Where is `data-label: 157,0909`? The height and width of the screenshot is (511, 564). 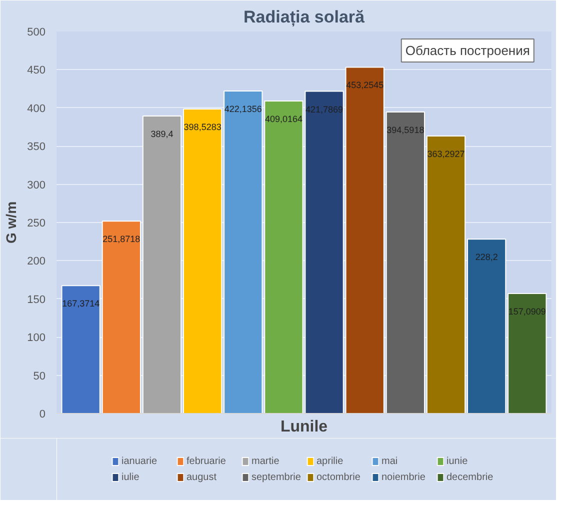
data-label: 157,0909 is located at coordinates (527, 311).